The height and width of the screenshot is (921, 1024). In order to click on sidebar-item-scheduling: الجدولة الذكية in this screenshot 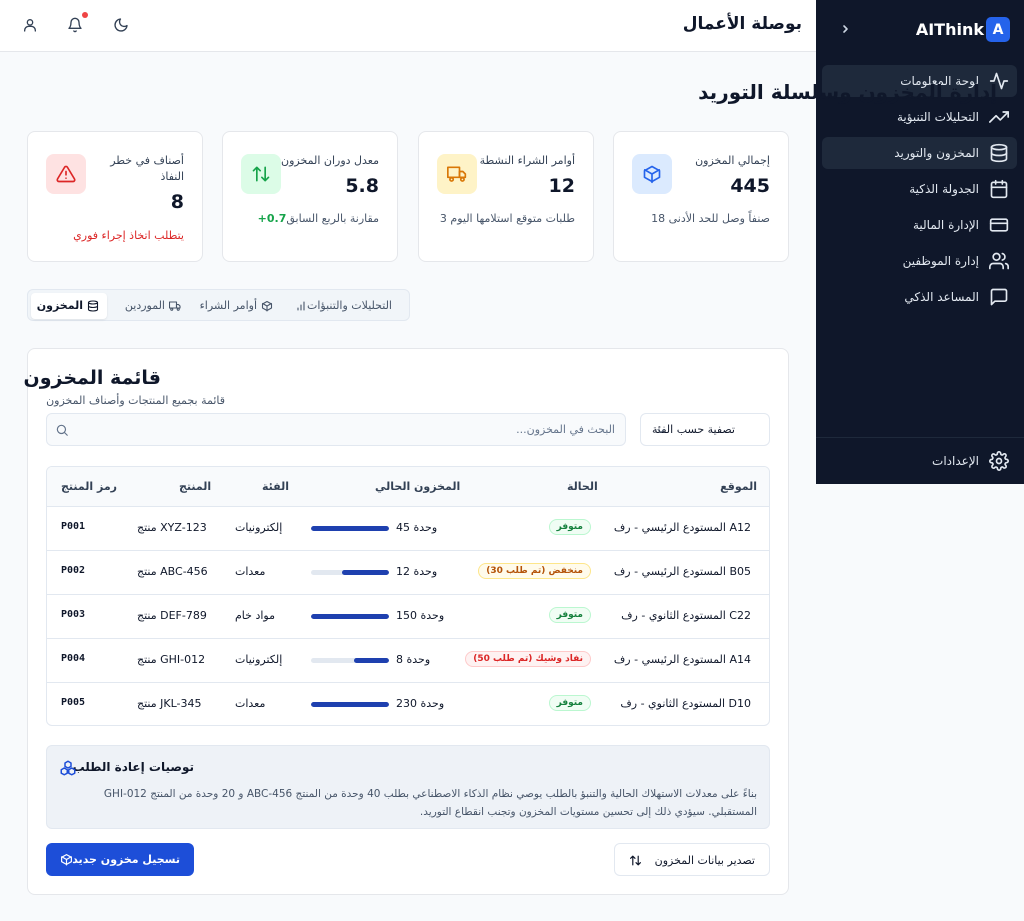, I will do `click(919, 189)`.